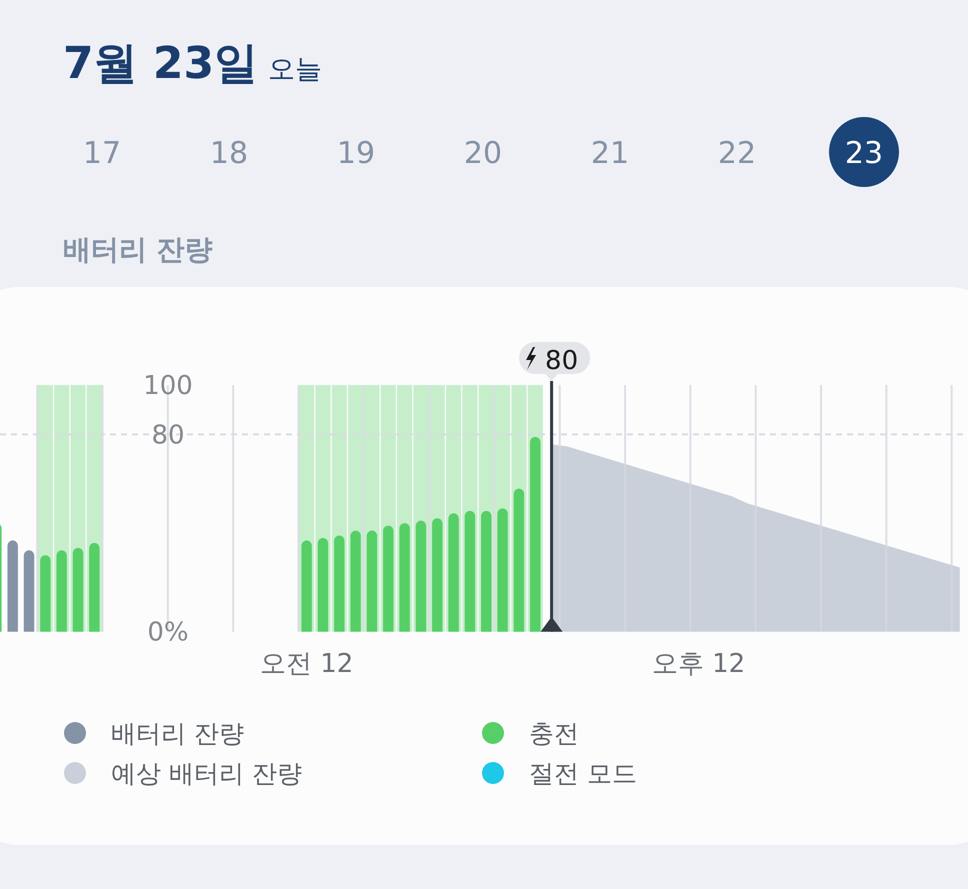 The height and width of the screenshot is (889, 968). Describe the element at coordinates (864, 153) in the screenshot. I see `text: 23` at that location.